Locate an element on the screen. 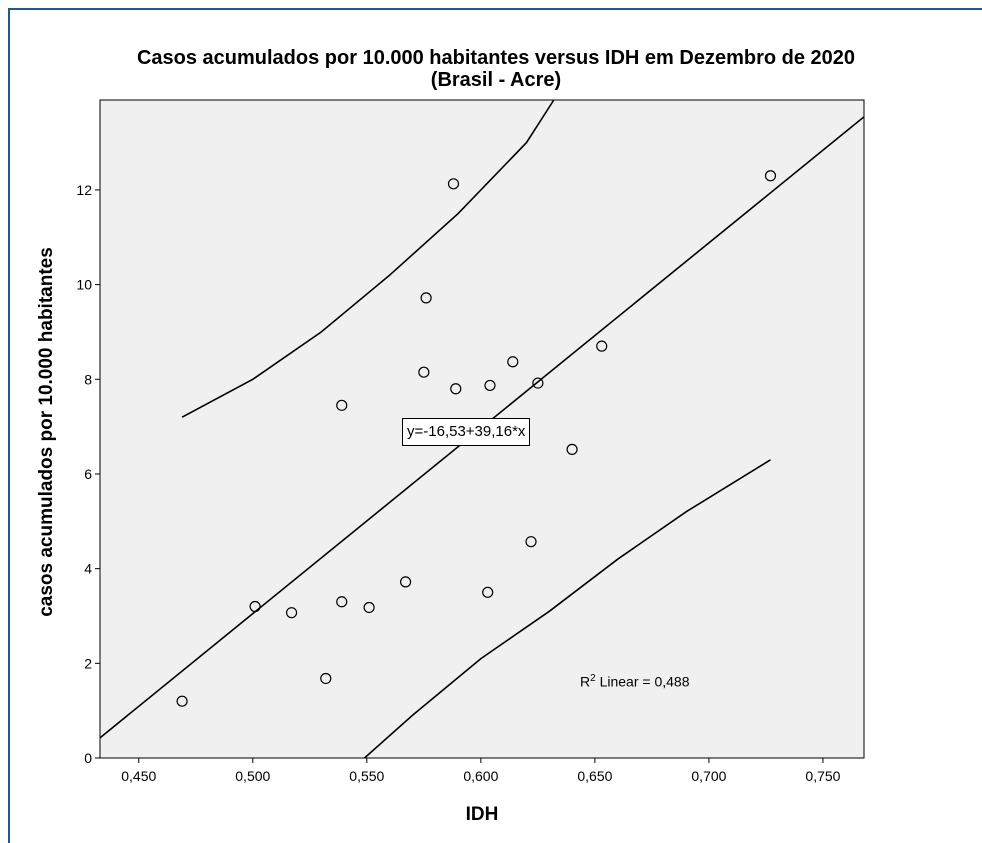  x-tick-label: 0,450 is located at coordinates (138, 776).